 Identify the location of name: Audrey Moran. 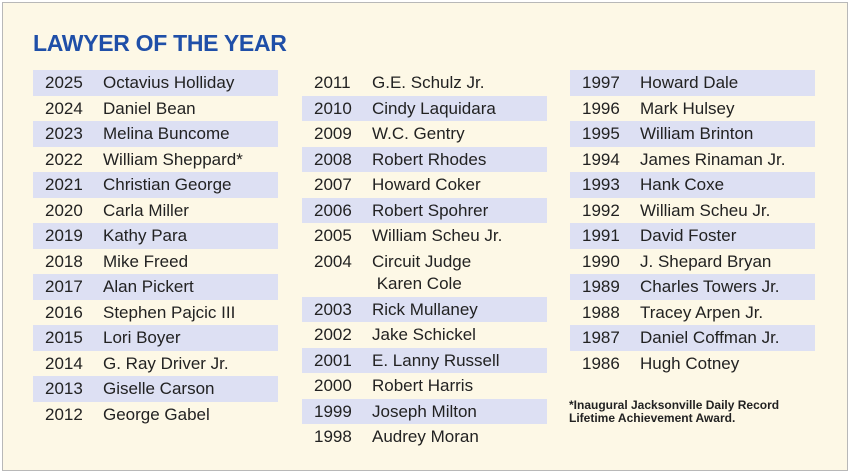
(425, 436).